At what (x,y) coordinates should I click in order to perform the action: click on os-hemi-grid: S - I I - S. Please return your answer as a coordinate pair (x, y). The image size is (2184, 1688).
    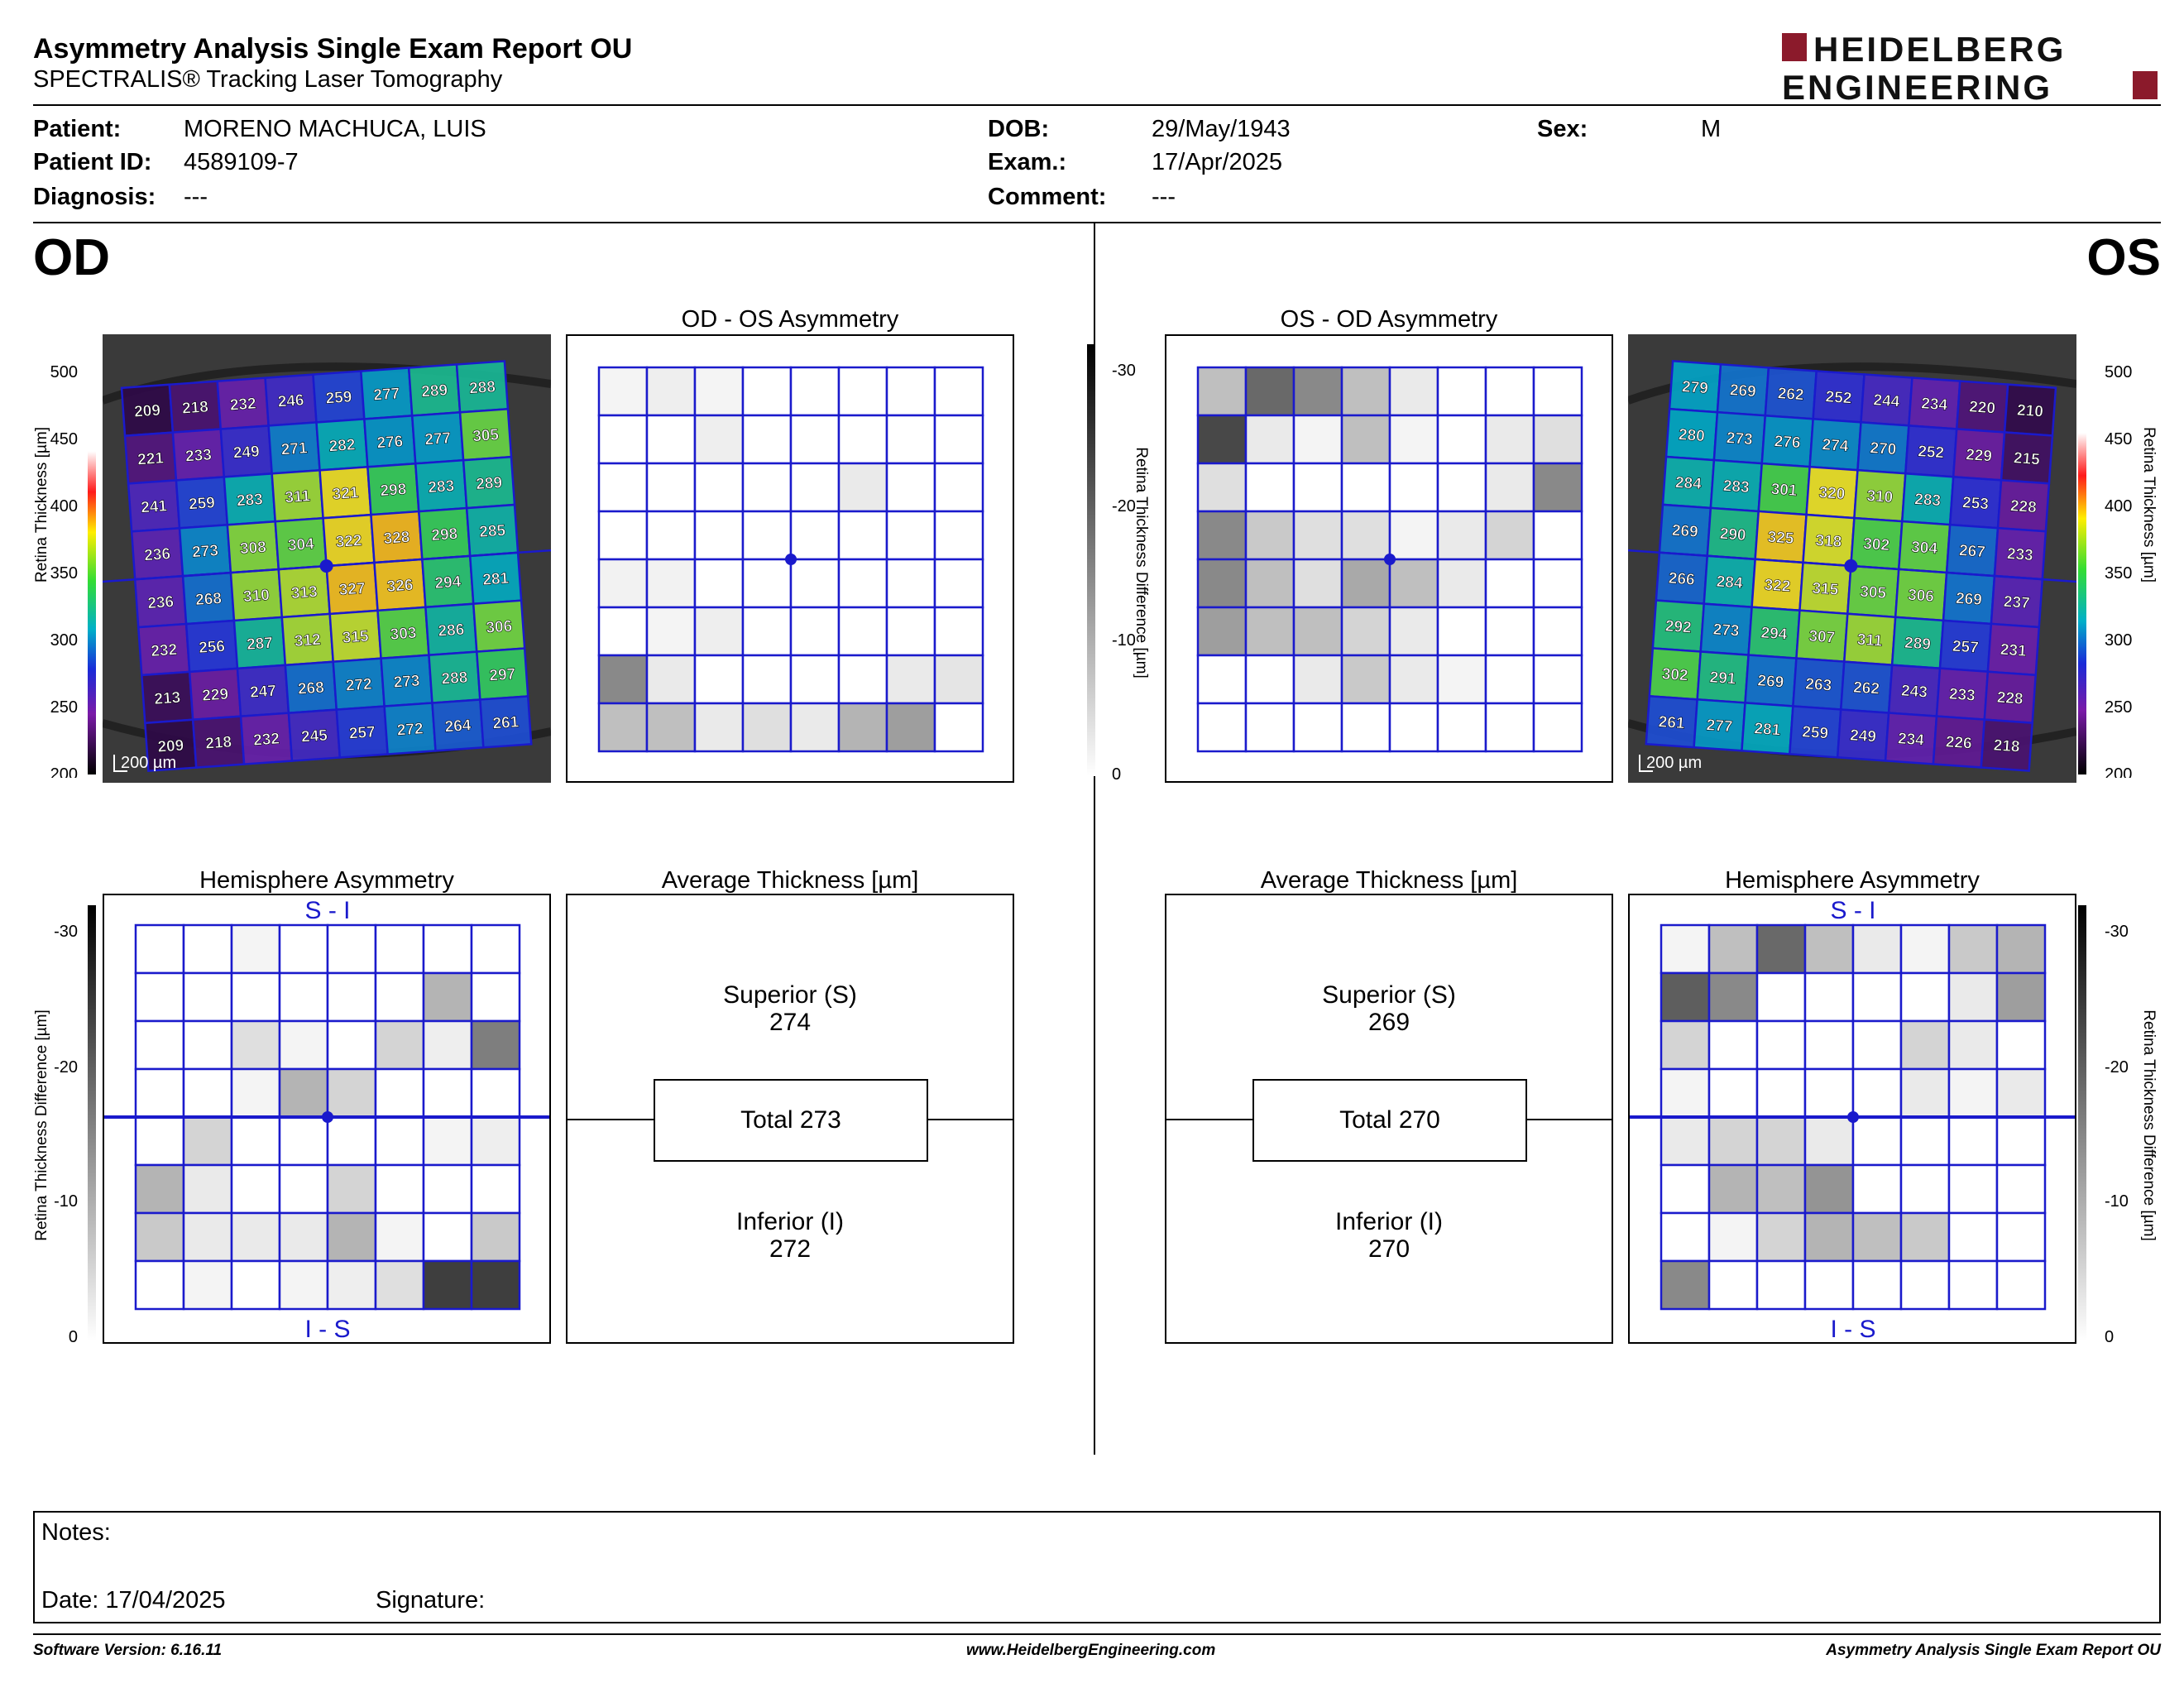
    Looking at the image, I should click on (1852, 1120).